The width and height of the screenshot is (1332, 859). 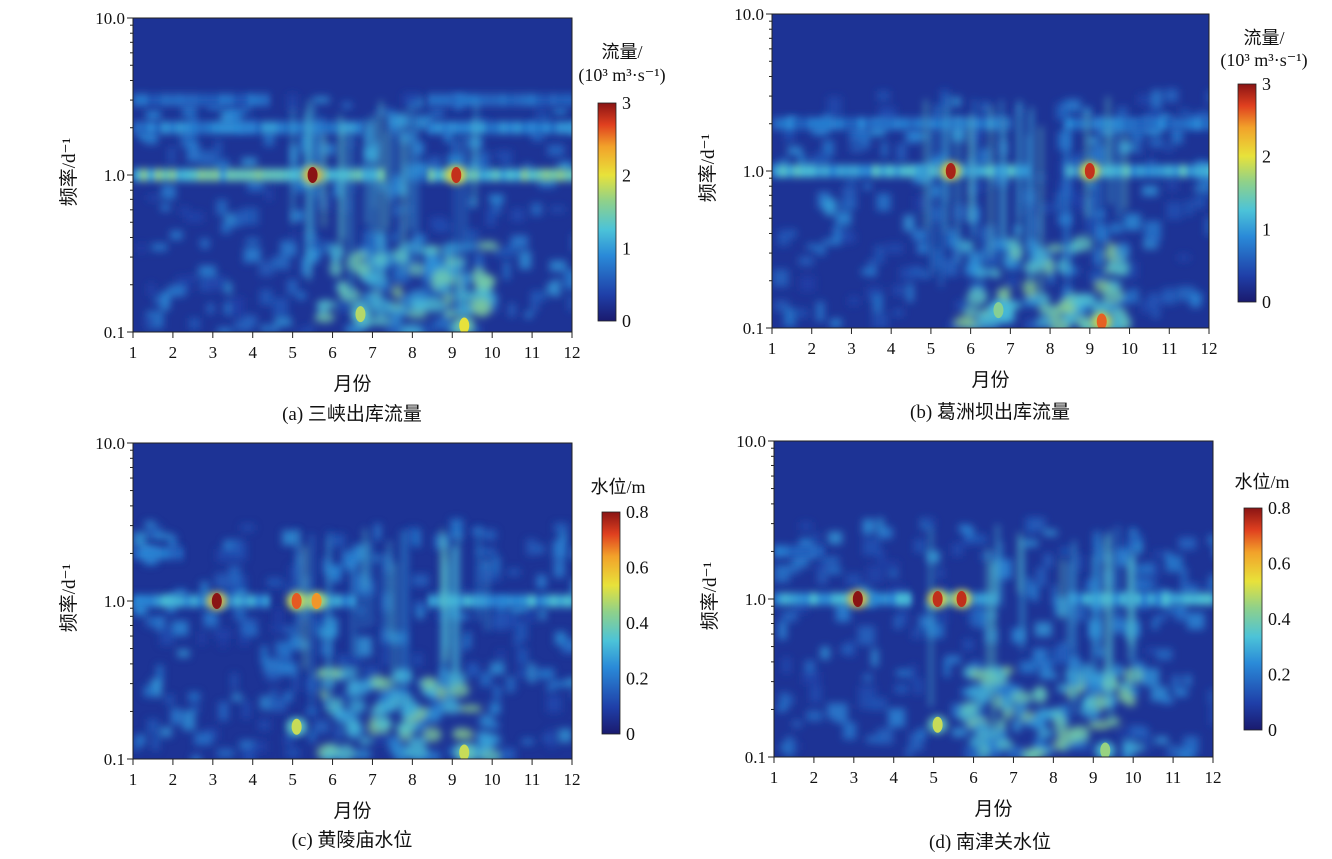 What do you see at coordinates (355, 347) in the screenshot?
I see `x-axis: 1 2 3 4 5 6 7 8 9 10 11 12` at bounding box center [355, 347].